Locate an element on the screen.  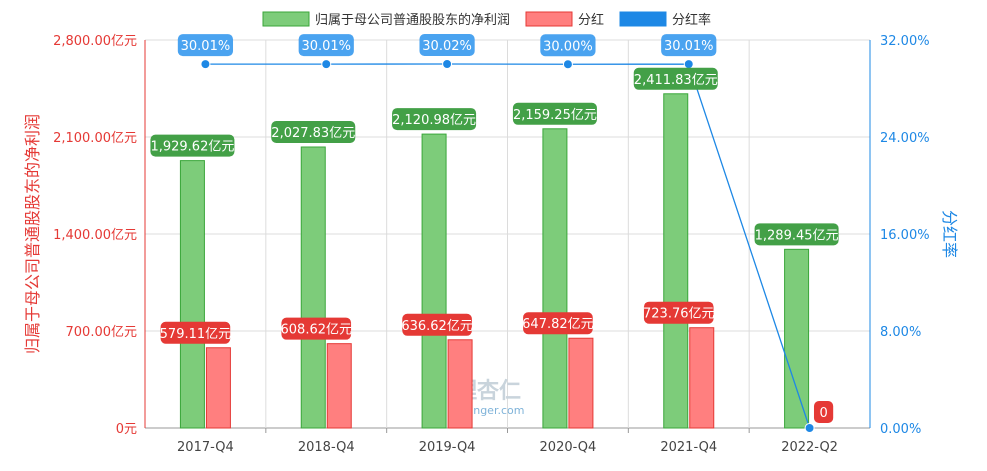
y-right-tick-label: 0.00% is located at coordinates (900, 429).